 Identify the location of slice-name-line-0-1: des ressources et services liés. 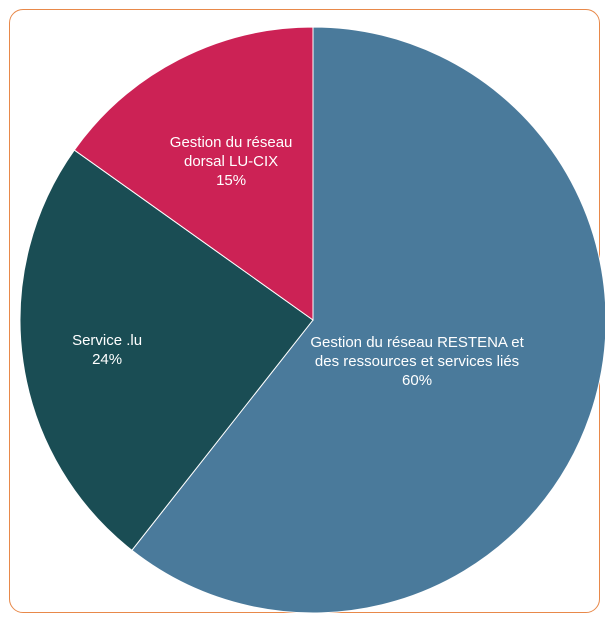
(417, 361).